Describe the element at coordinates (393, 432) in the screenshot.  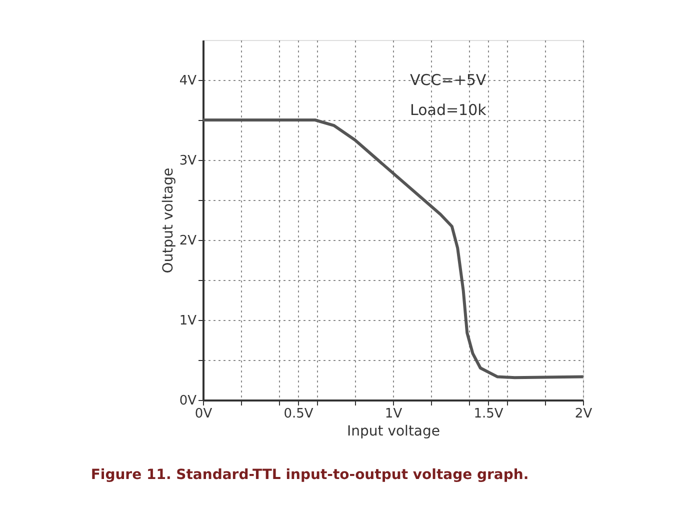
I see `x-axis-title: Input voltage` at that location.